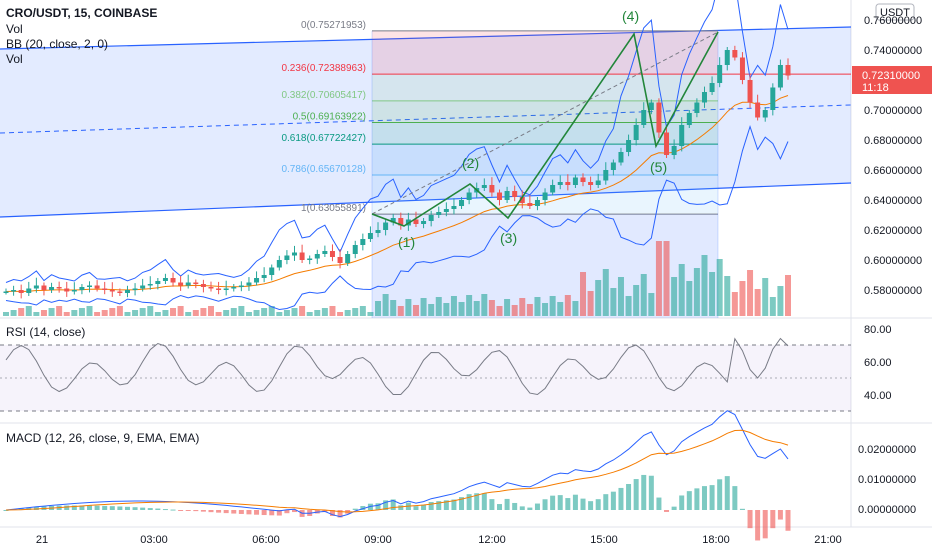 The height and width of the screenshot is (550, 932). I want to click on price-tick: 0.68000000, so click(893, 141).